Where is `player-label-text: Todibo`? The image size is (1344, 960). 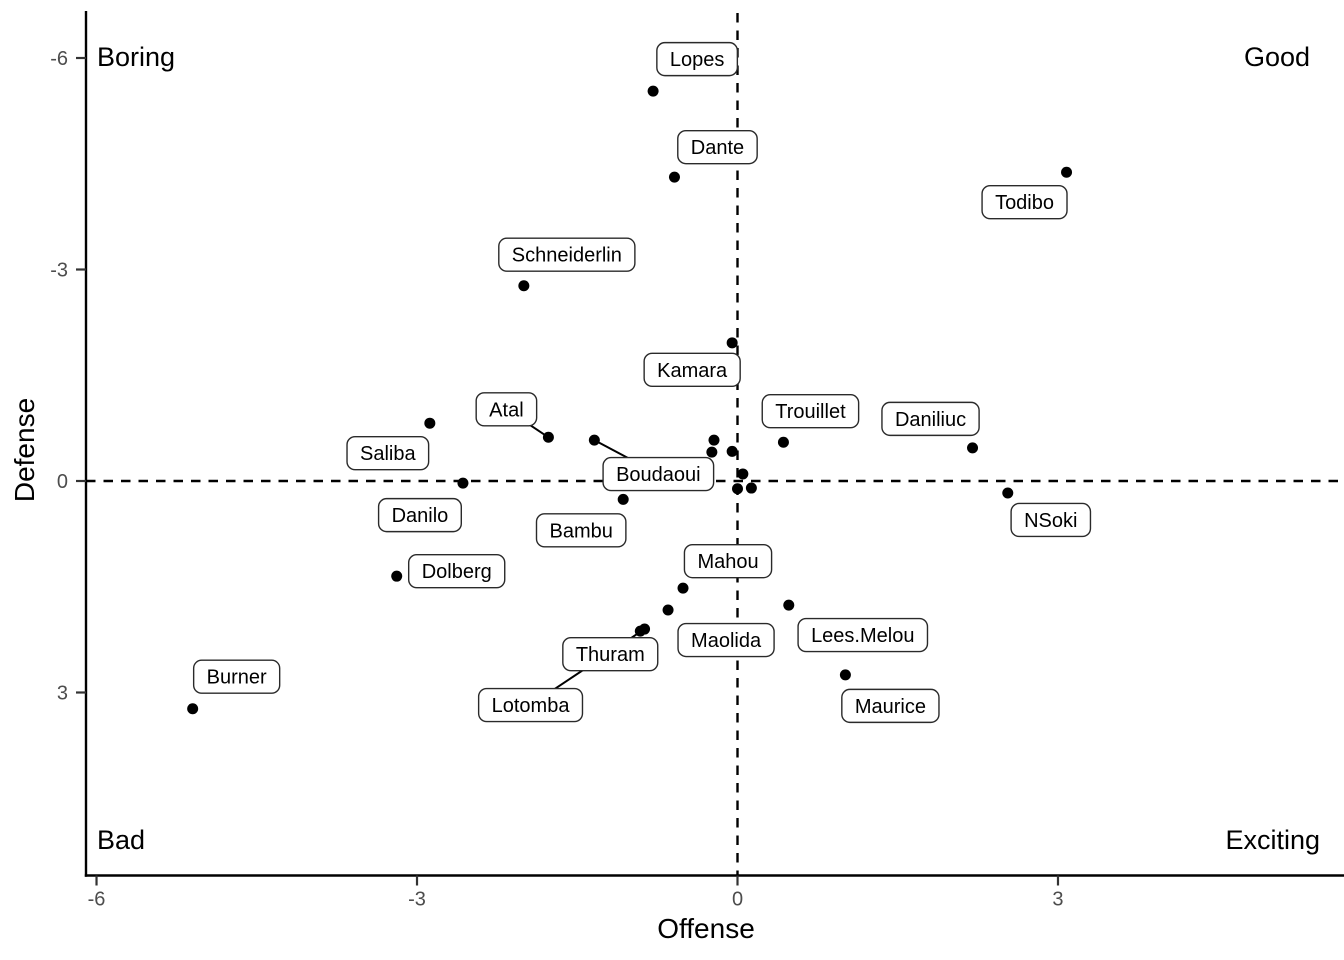 player-label-text: Todibo is located at coordinates (1024, 203).